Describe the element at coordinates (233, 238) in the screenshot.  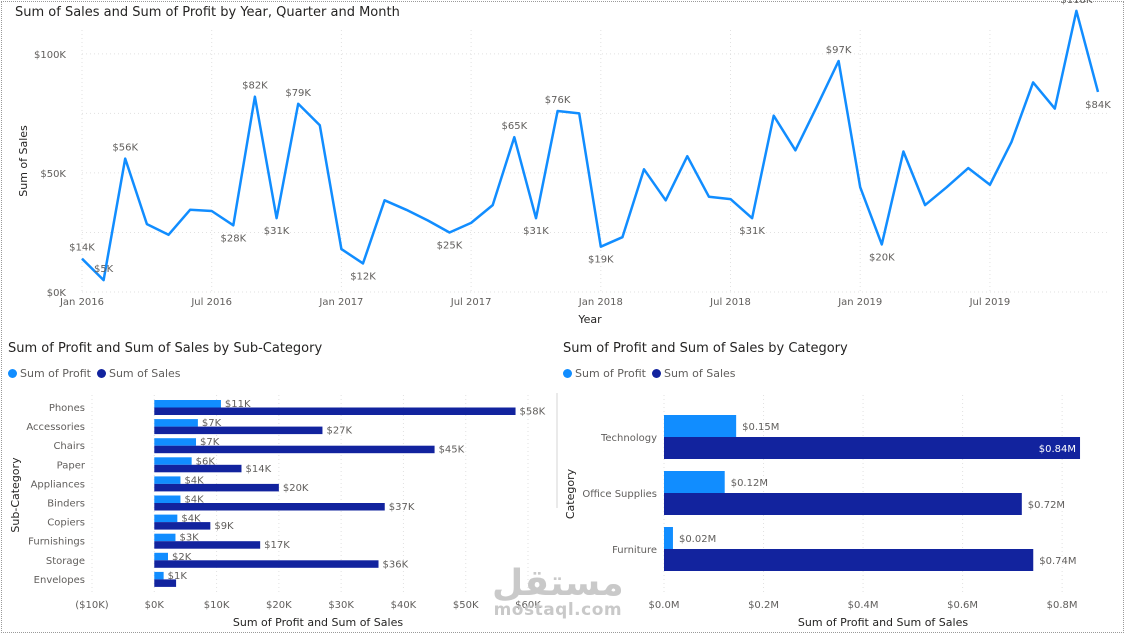
I see `data-label: $28K` at that location.